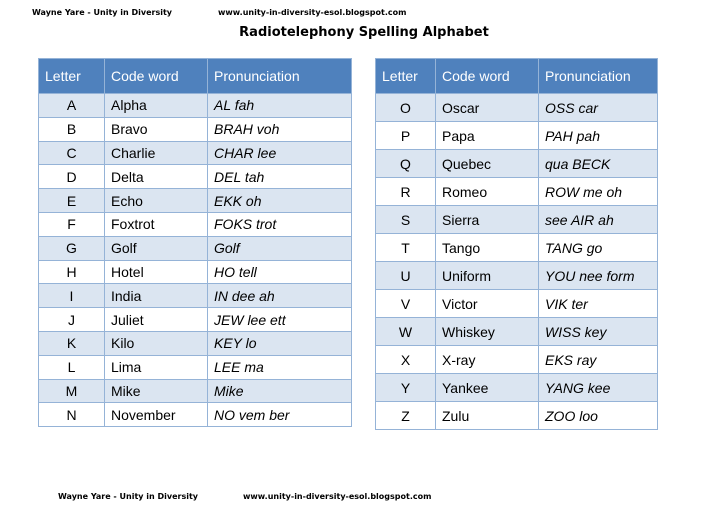 The width and height of the screenshot is (728, 515). What do you see at coordinates (487, 219) in the screenshot?
I see `code-word-cell: Sierra` at bounding box center [487, 219].